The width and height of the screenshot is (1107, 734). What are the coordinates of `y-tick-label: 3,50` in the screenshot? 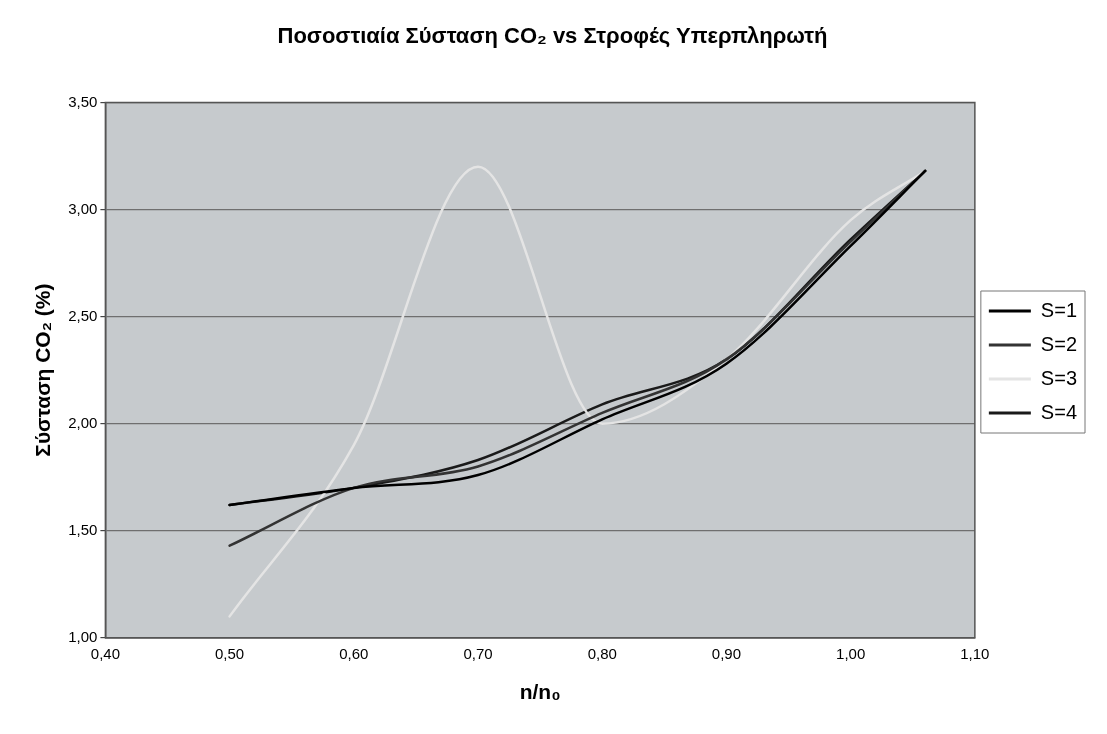 It's located at (83, 101).